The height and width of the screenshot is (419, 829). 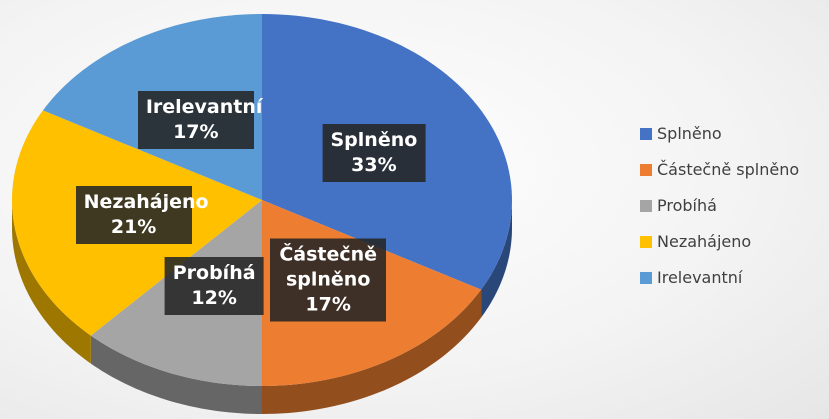 What do you see at coordinates (700, 277) in the screenshot?
I see `legend-label: Irelevantní` at bounding box center [700, 277].